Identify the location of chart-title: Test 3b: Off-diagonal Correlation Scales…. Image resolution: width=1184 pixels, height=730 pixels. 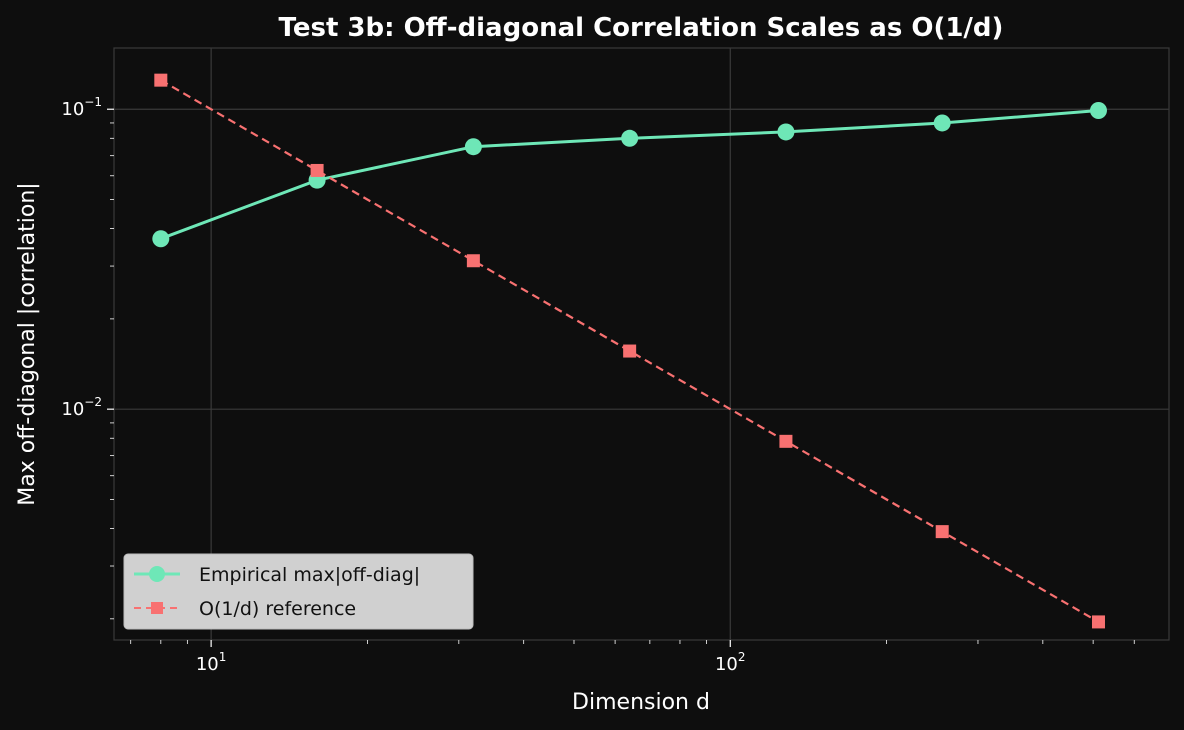
(641, 28).